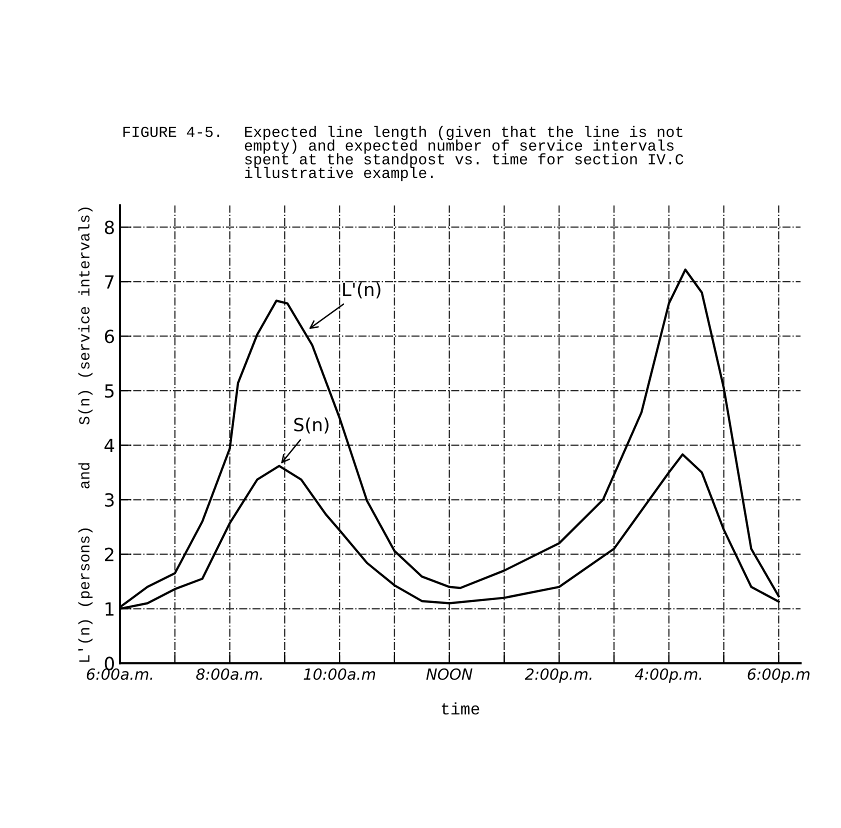 The image size is (841, 828). What do you see at coordinates (461, 708) in the screenshot?
I see `x-axis-title: time` at bounding box center [461, 708].